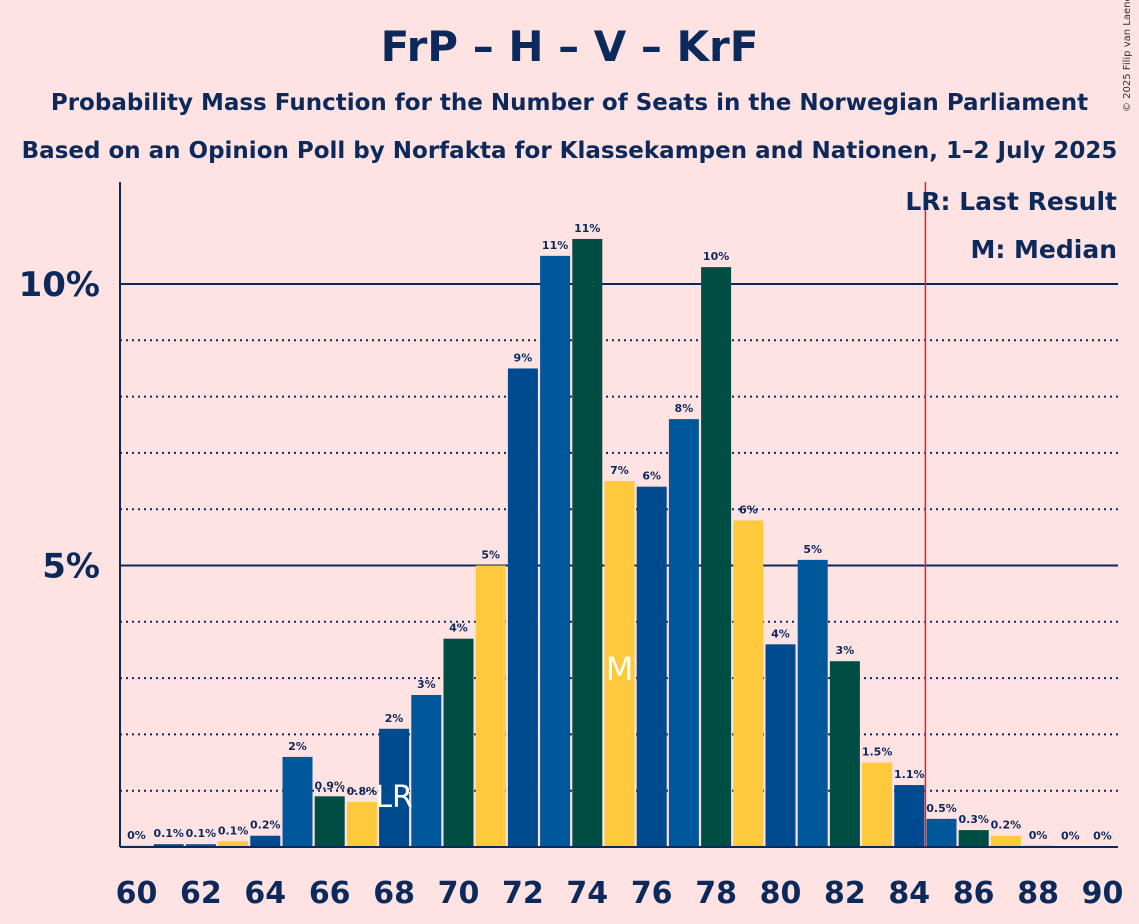 The height and width of the screenshot is (924, 1139). Describe the element at coordinates (909, 893) in the screenshot. I see `x-tick-label: 84` at that location.